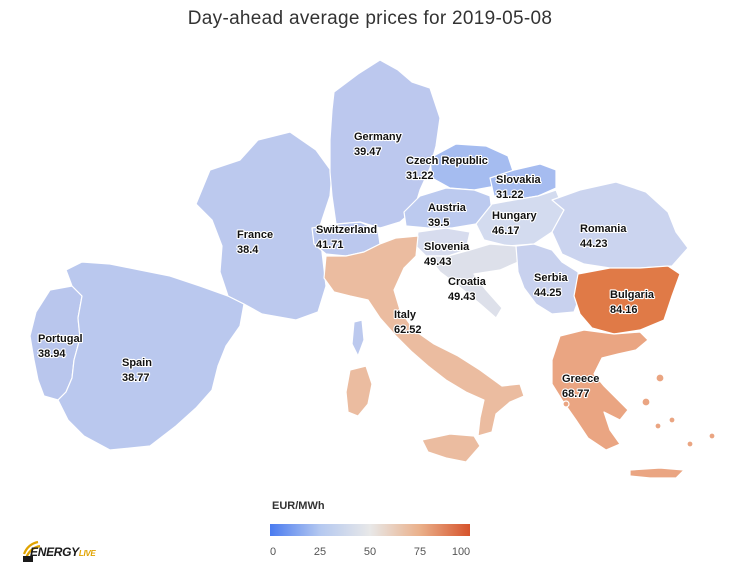 The height and width of the screenshot is (580, 740). What do you see at coordinates (255, 242) in the screenshot?
I see `label-france: France 38.4` at bounding box center [255, 242].